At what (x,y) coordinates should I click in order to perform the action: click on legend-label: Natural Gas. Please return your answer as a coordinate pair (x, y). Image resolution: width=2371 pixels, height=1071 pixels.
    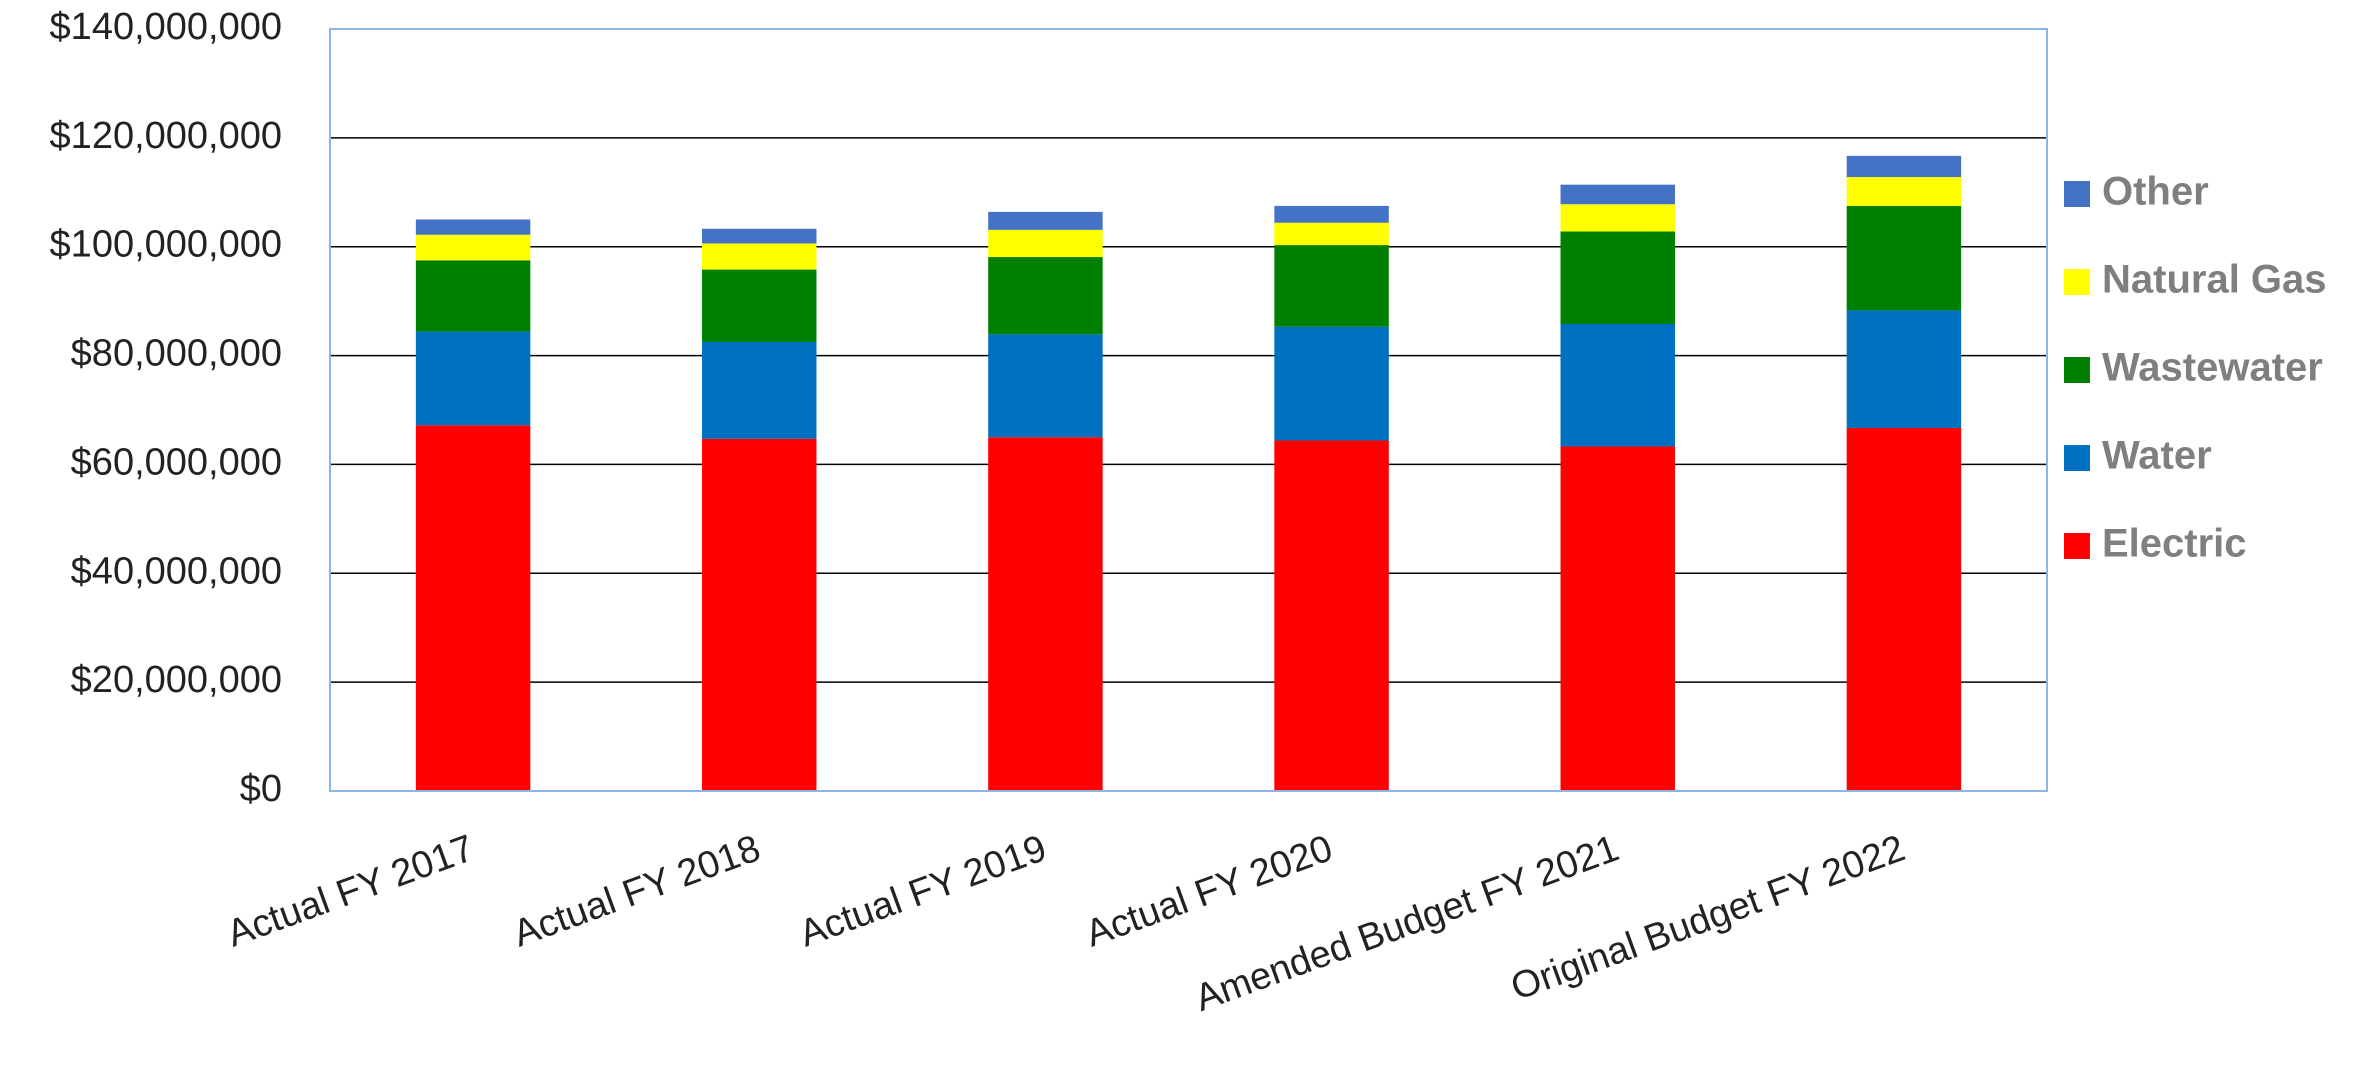
    Looking at the image, I should click on (2214, 280).